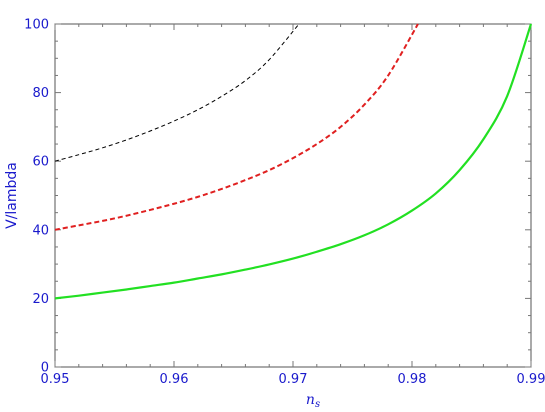  What do you see at coordinates (317, 404) in the screenshot?
I see `x-axis-label-subscript: s` at bounding box center [317, 404].